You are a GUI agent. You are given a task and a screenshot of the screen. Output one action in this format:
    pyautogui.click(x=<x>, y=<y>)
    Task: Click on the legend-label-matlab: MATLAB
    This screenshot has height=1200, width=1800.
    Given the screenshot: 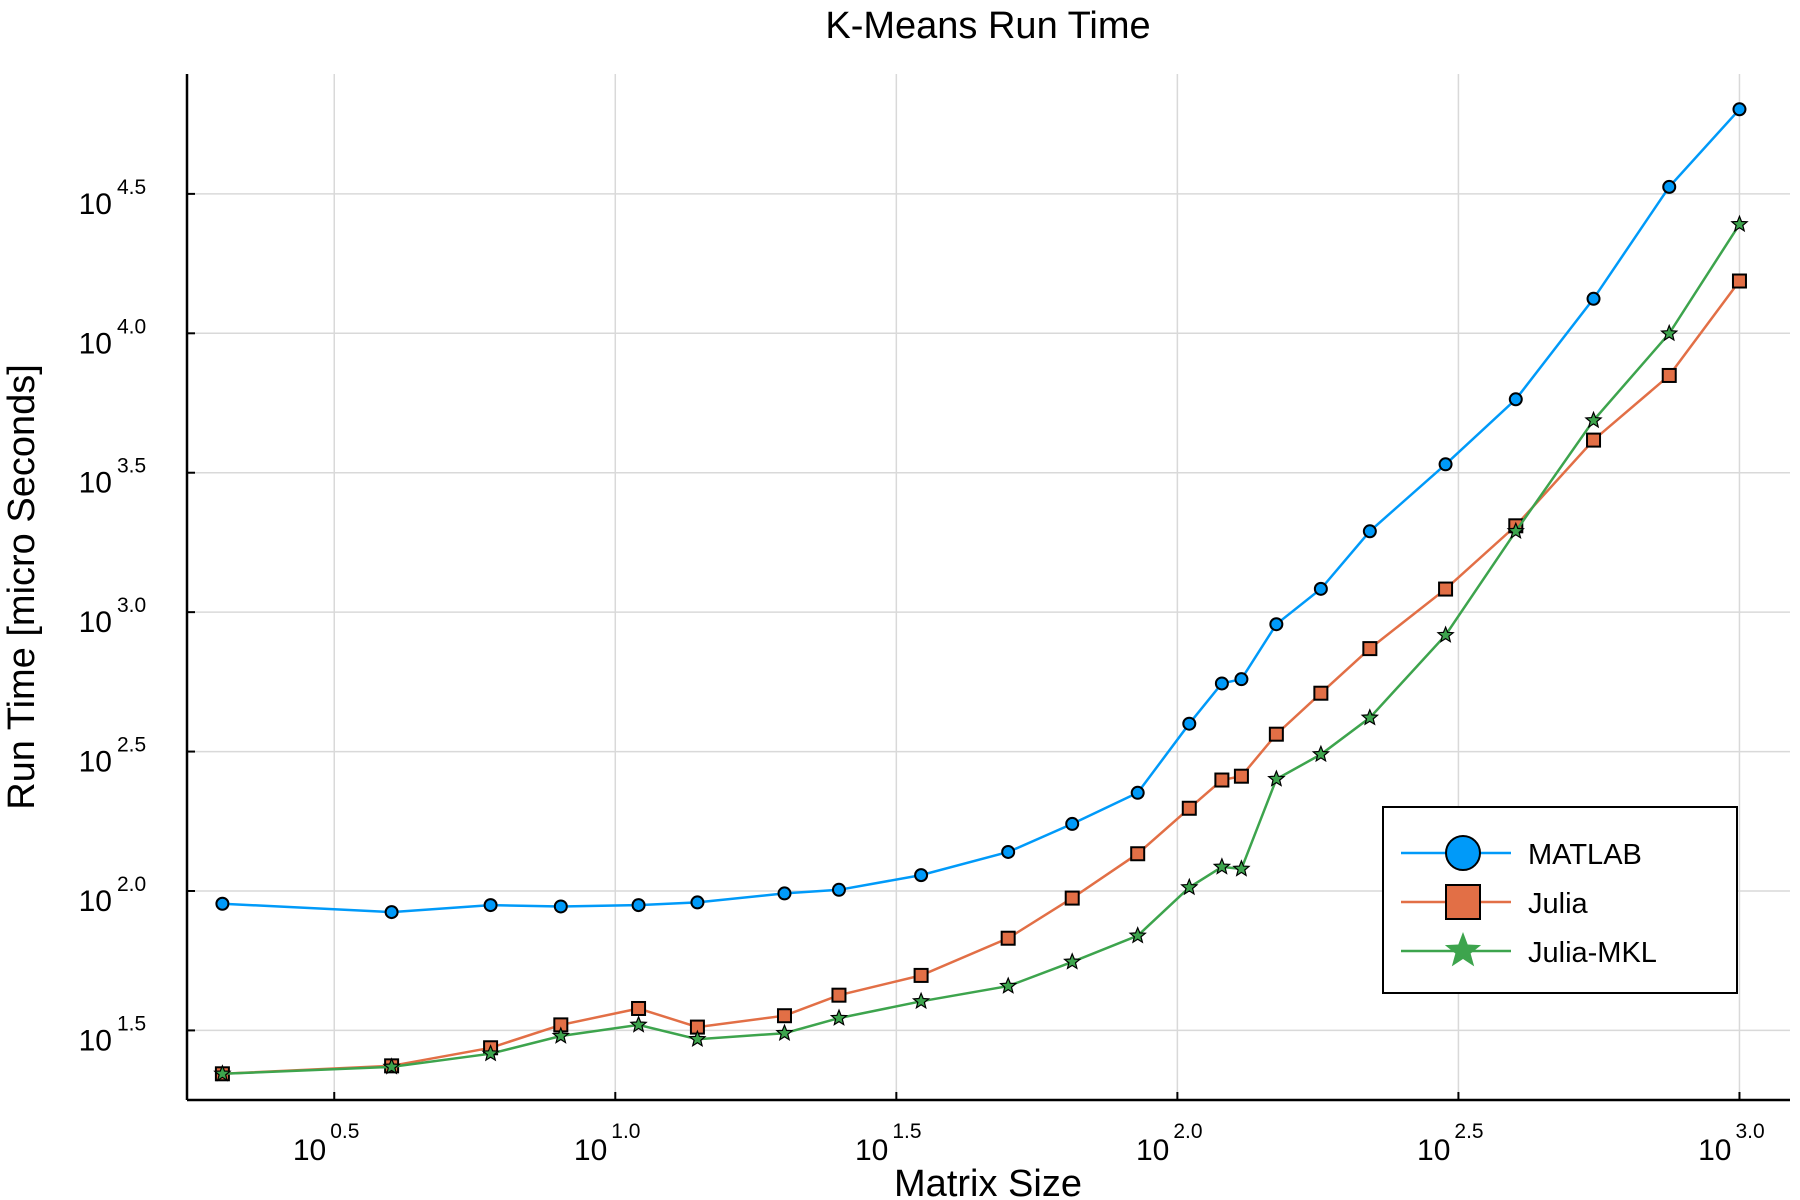 What is the action you would take?
    pyautogui.click(x=1585, y=855)
    